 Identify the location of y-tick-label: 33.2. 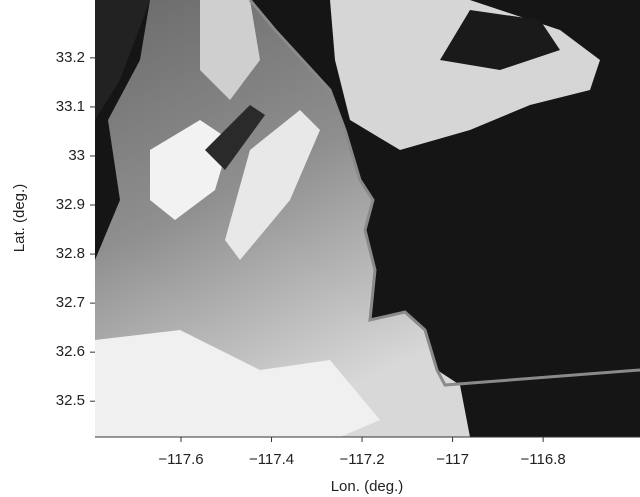
(70, 57).